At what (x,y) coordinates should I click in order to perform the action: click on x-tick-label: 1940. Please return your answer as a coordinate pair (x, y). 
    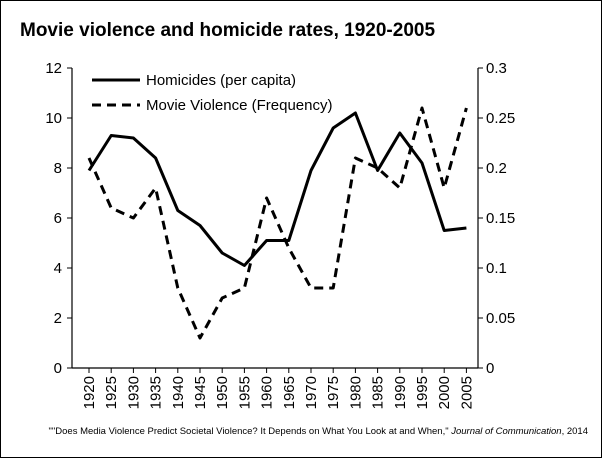
    Looking at the image, I should click on (178, 392).